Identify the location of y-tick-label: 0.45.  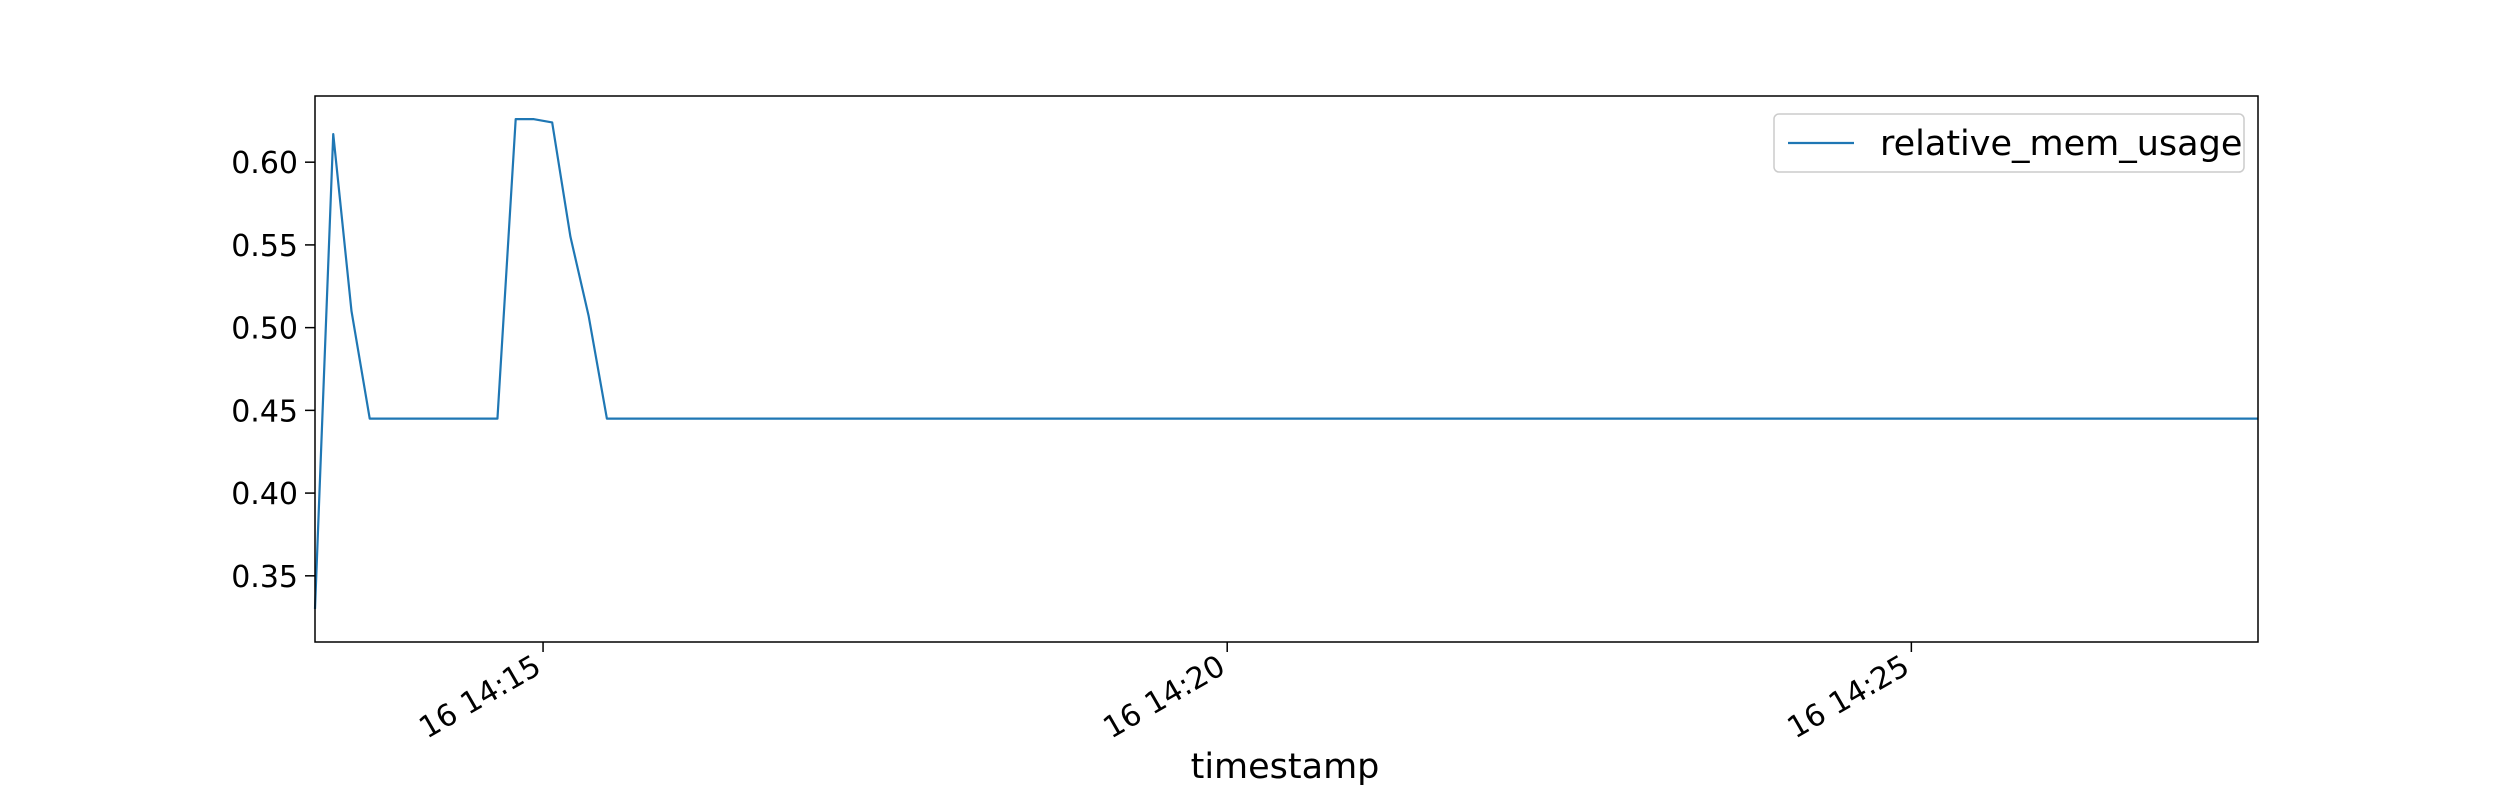
(264, 411).